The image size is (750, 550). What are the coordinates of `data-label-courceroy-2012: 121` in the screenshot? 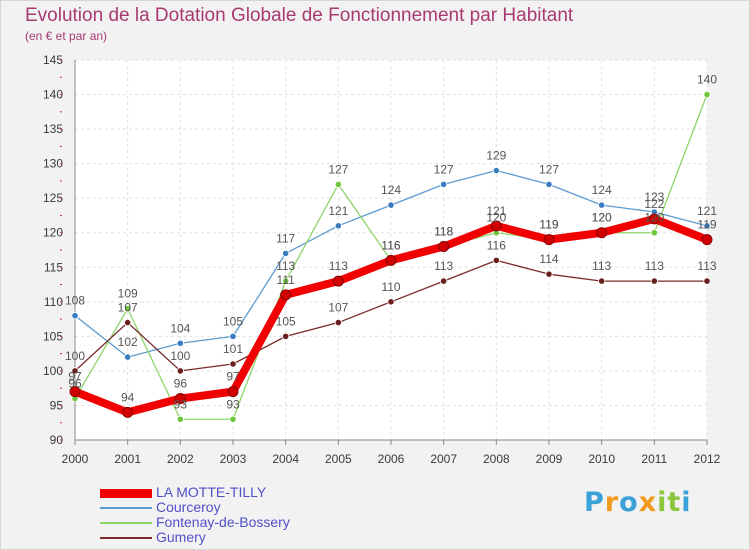 It's located at (707, 211).